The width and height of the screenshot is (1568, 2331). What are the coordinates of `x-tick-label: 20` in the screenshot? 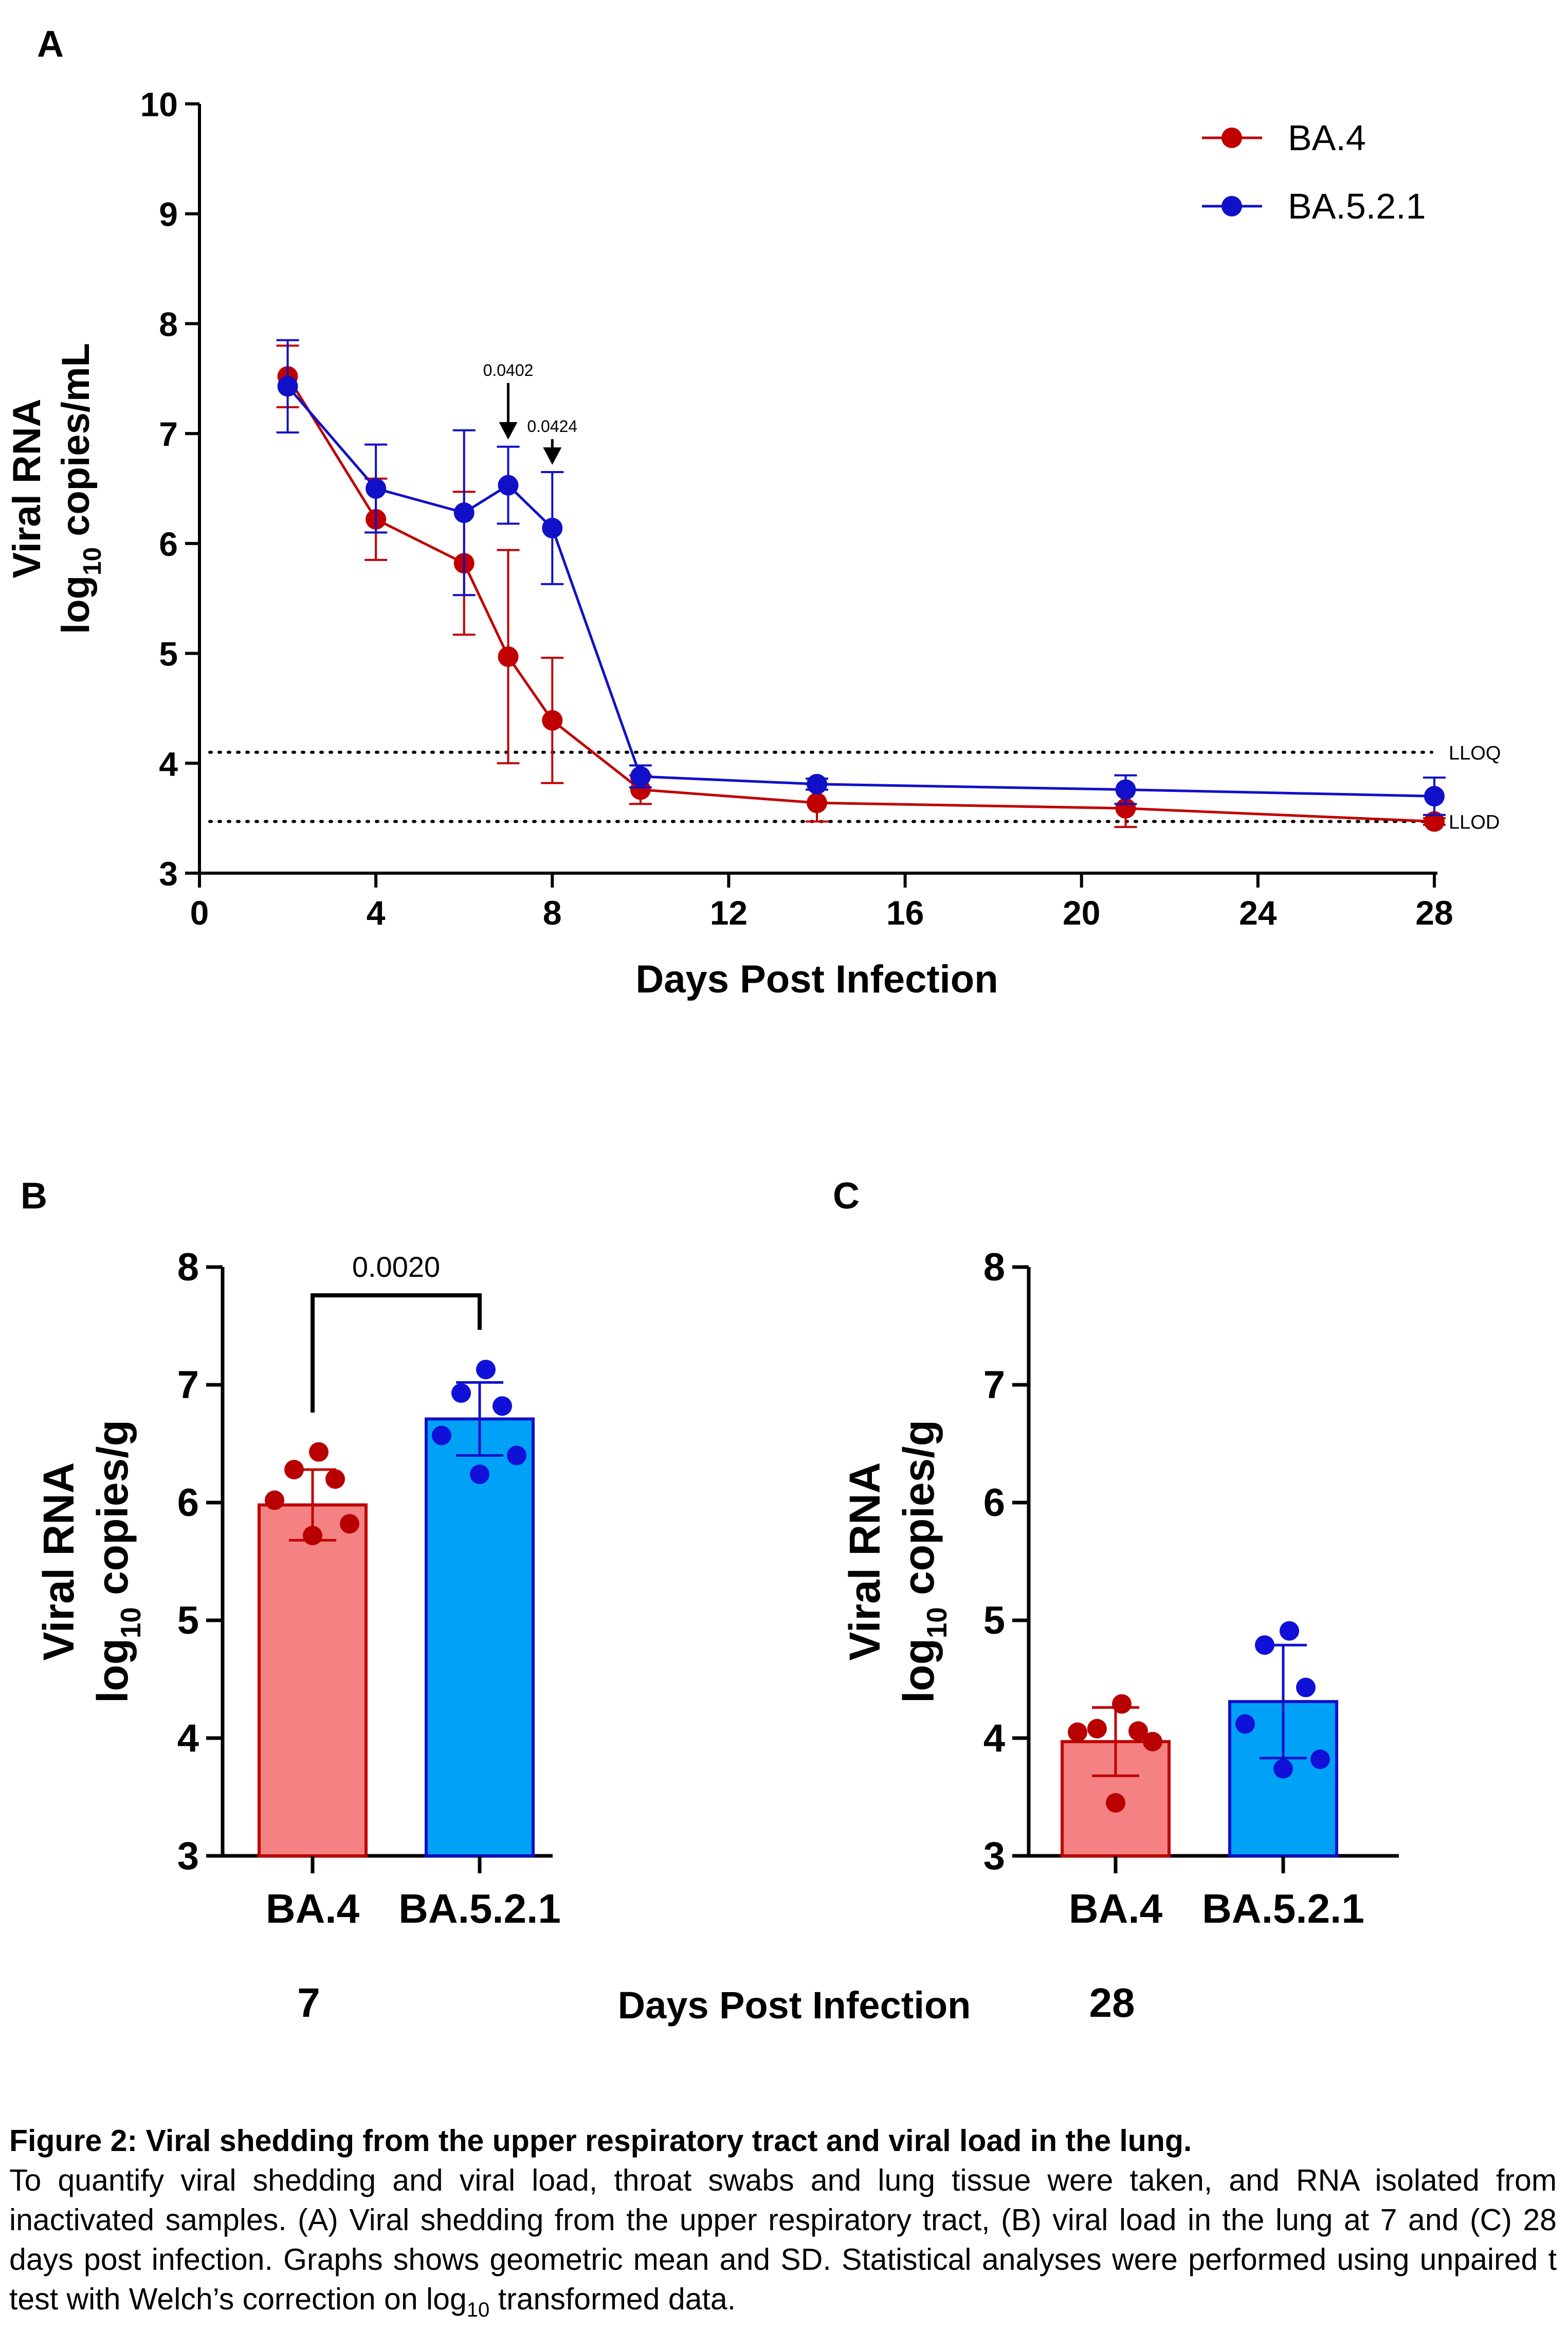 It's located at (1081, 913).